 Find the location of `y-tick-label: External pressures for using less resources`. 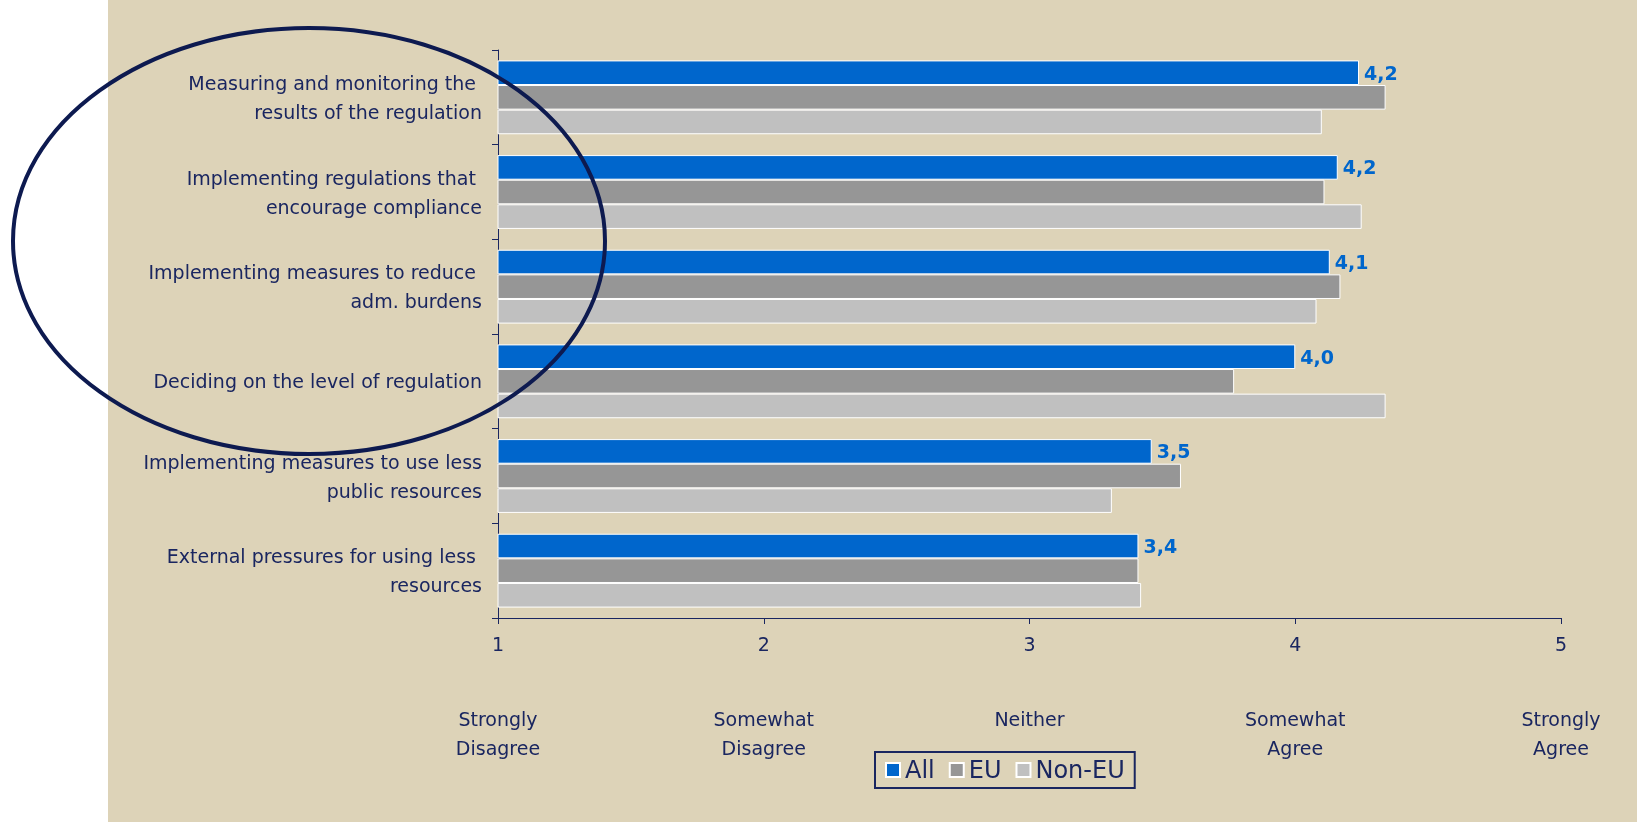

y-tick-label: External pressures for using less resources is located at coordinates (324, 571).